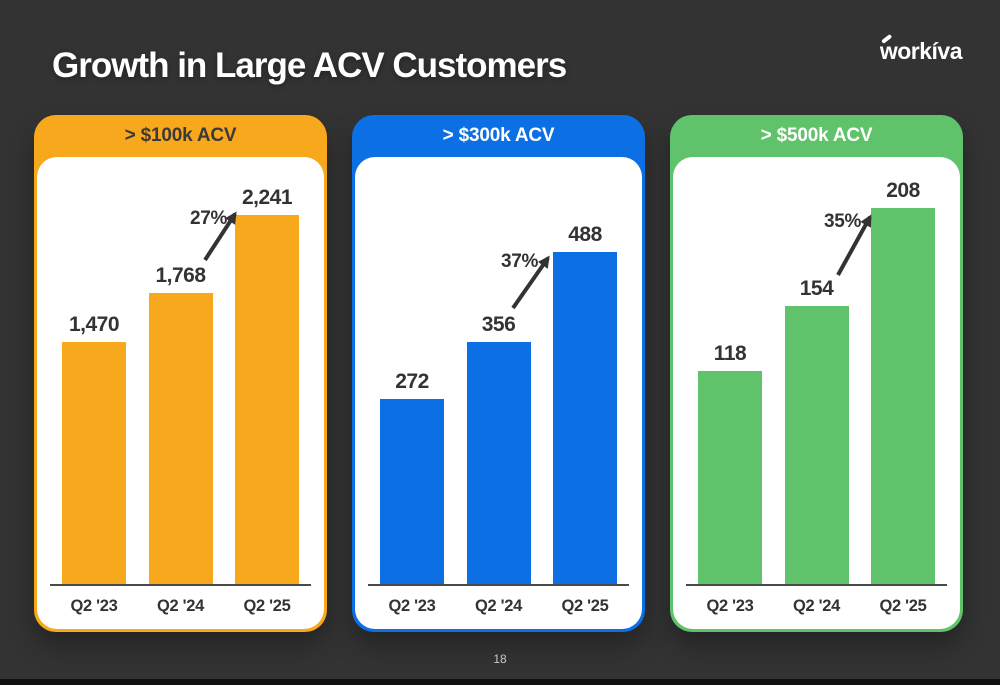 Image resolution: width=1000 pixels, height=685 pixels. I want to click on growth-percent-label: 37%, so click(520, 261).